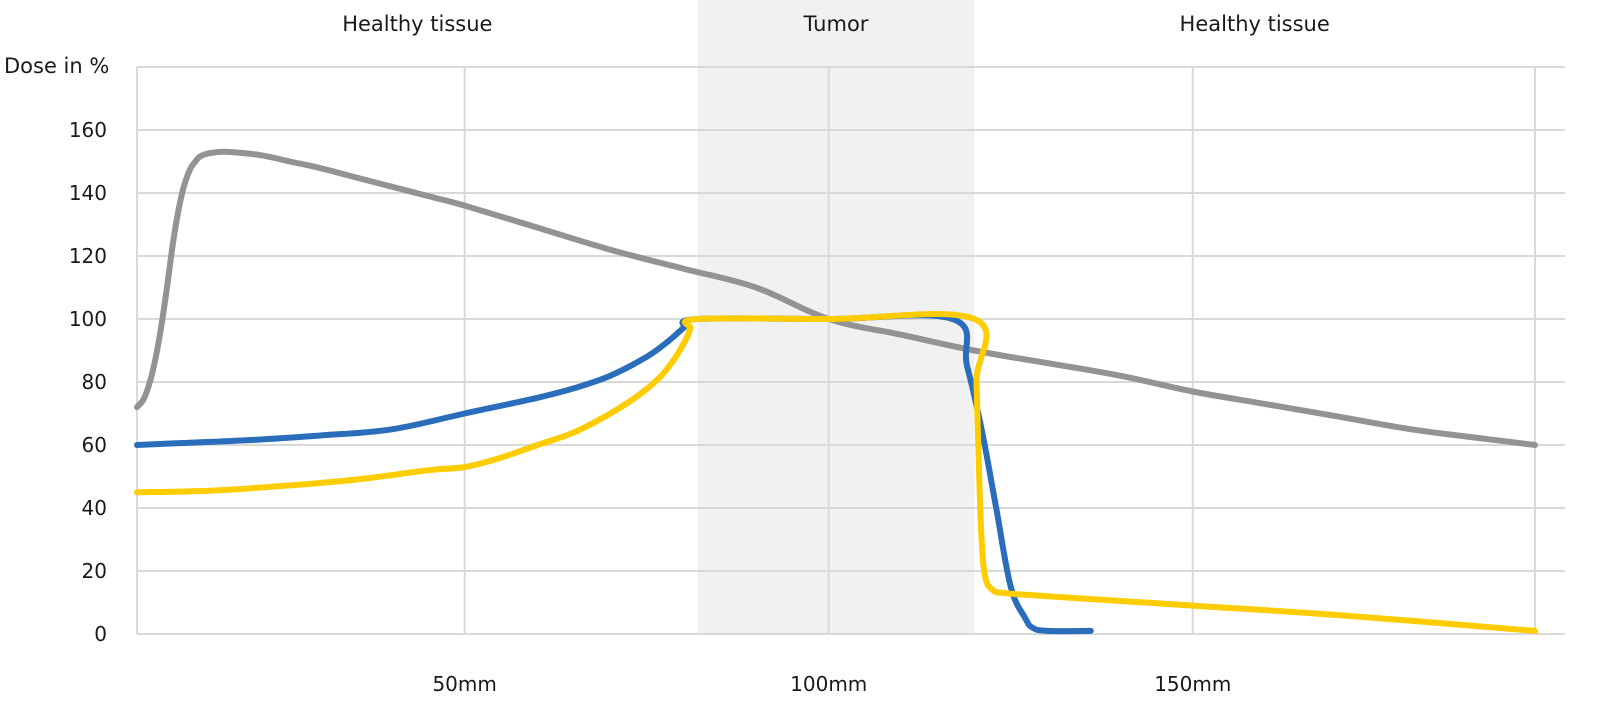  I want to click on y-tick-label-5: 100, so click(88, 319).